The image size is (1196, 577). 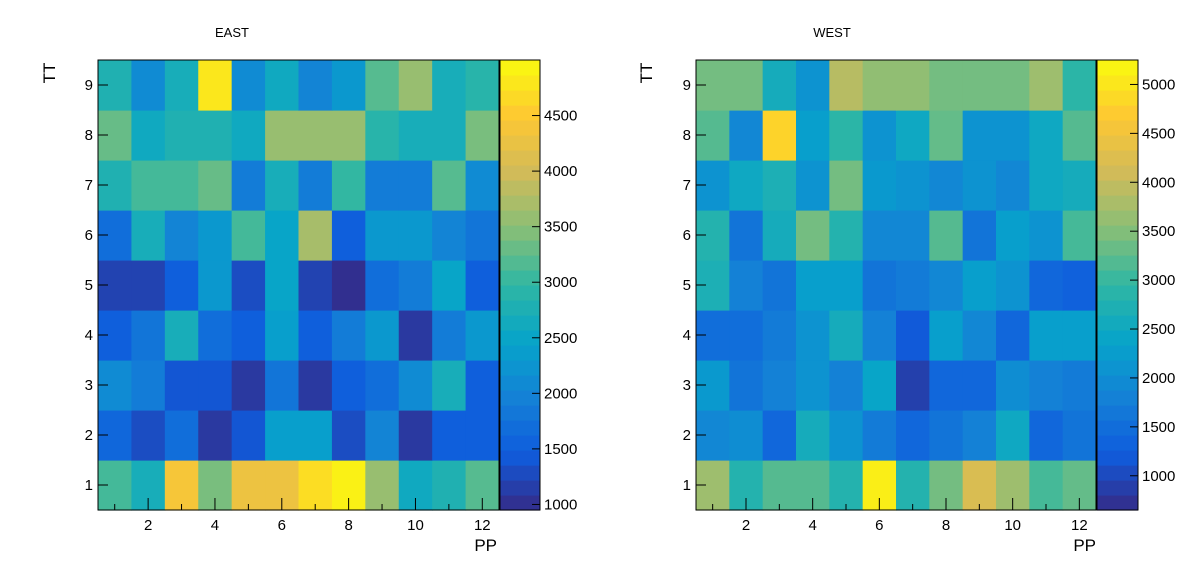 What do you see at coordinates (879, 525) in the screenshot?
I see `x-tick-label: 6` at bounding box center [879, 525].